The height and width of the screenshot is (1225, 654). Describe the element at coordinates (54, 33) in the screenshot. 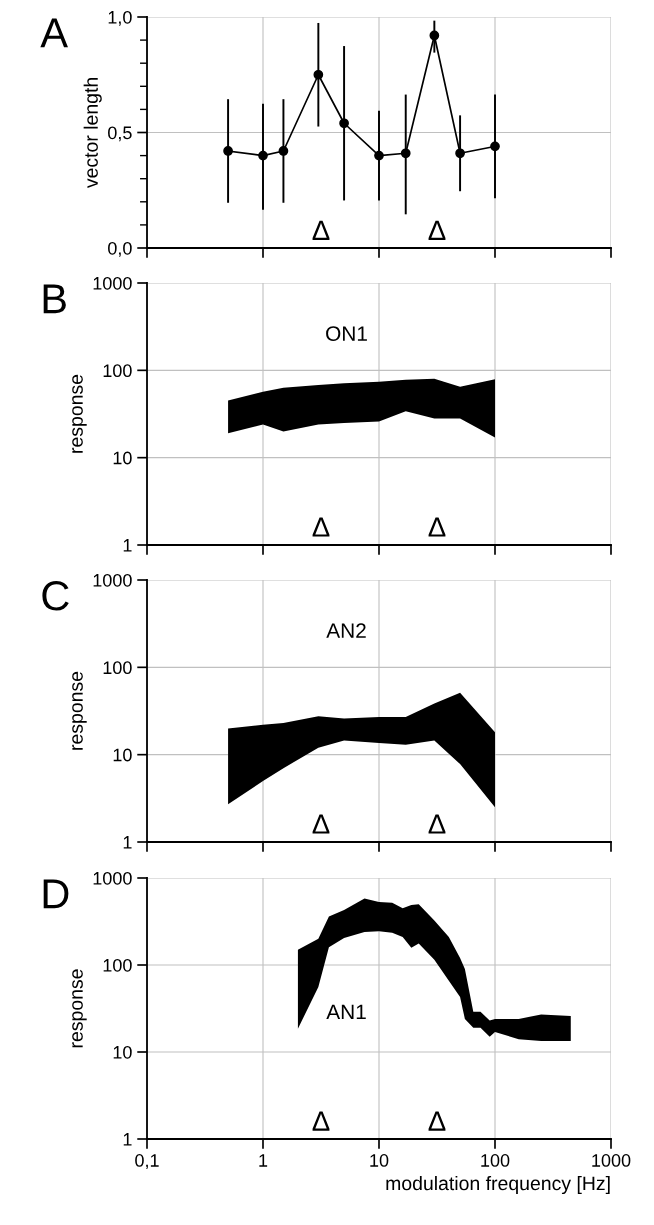

I see `chart-title: A` at that location.